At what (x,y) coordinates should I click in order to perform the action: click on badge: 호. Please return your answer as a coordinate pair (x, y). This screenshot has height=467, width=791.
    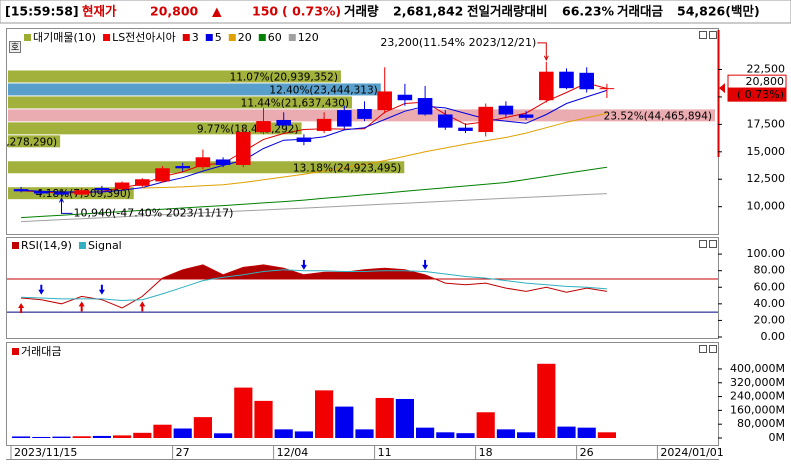
    Looking at the image, I should click on (15, 47).